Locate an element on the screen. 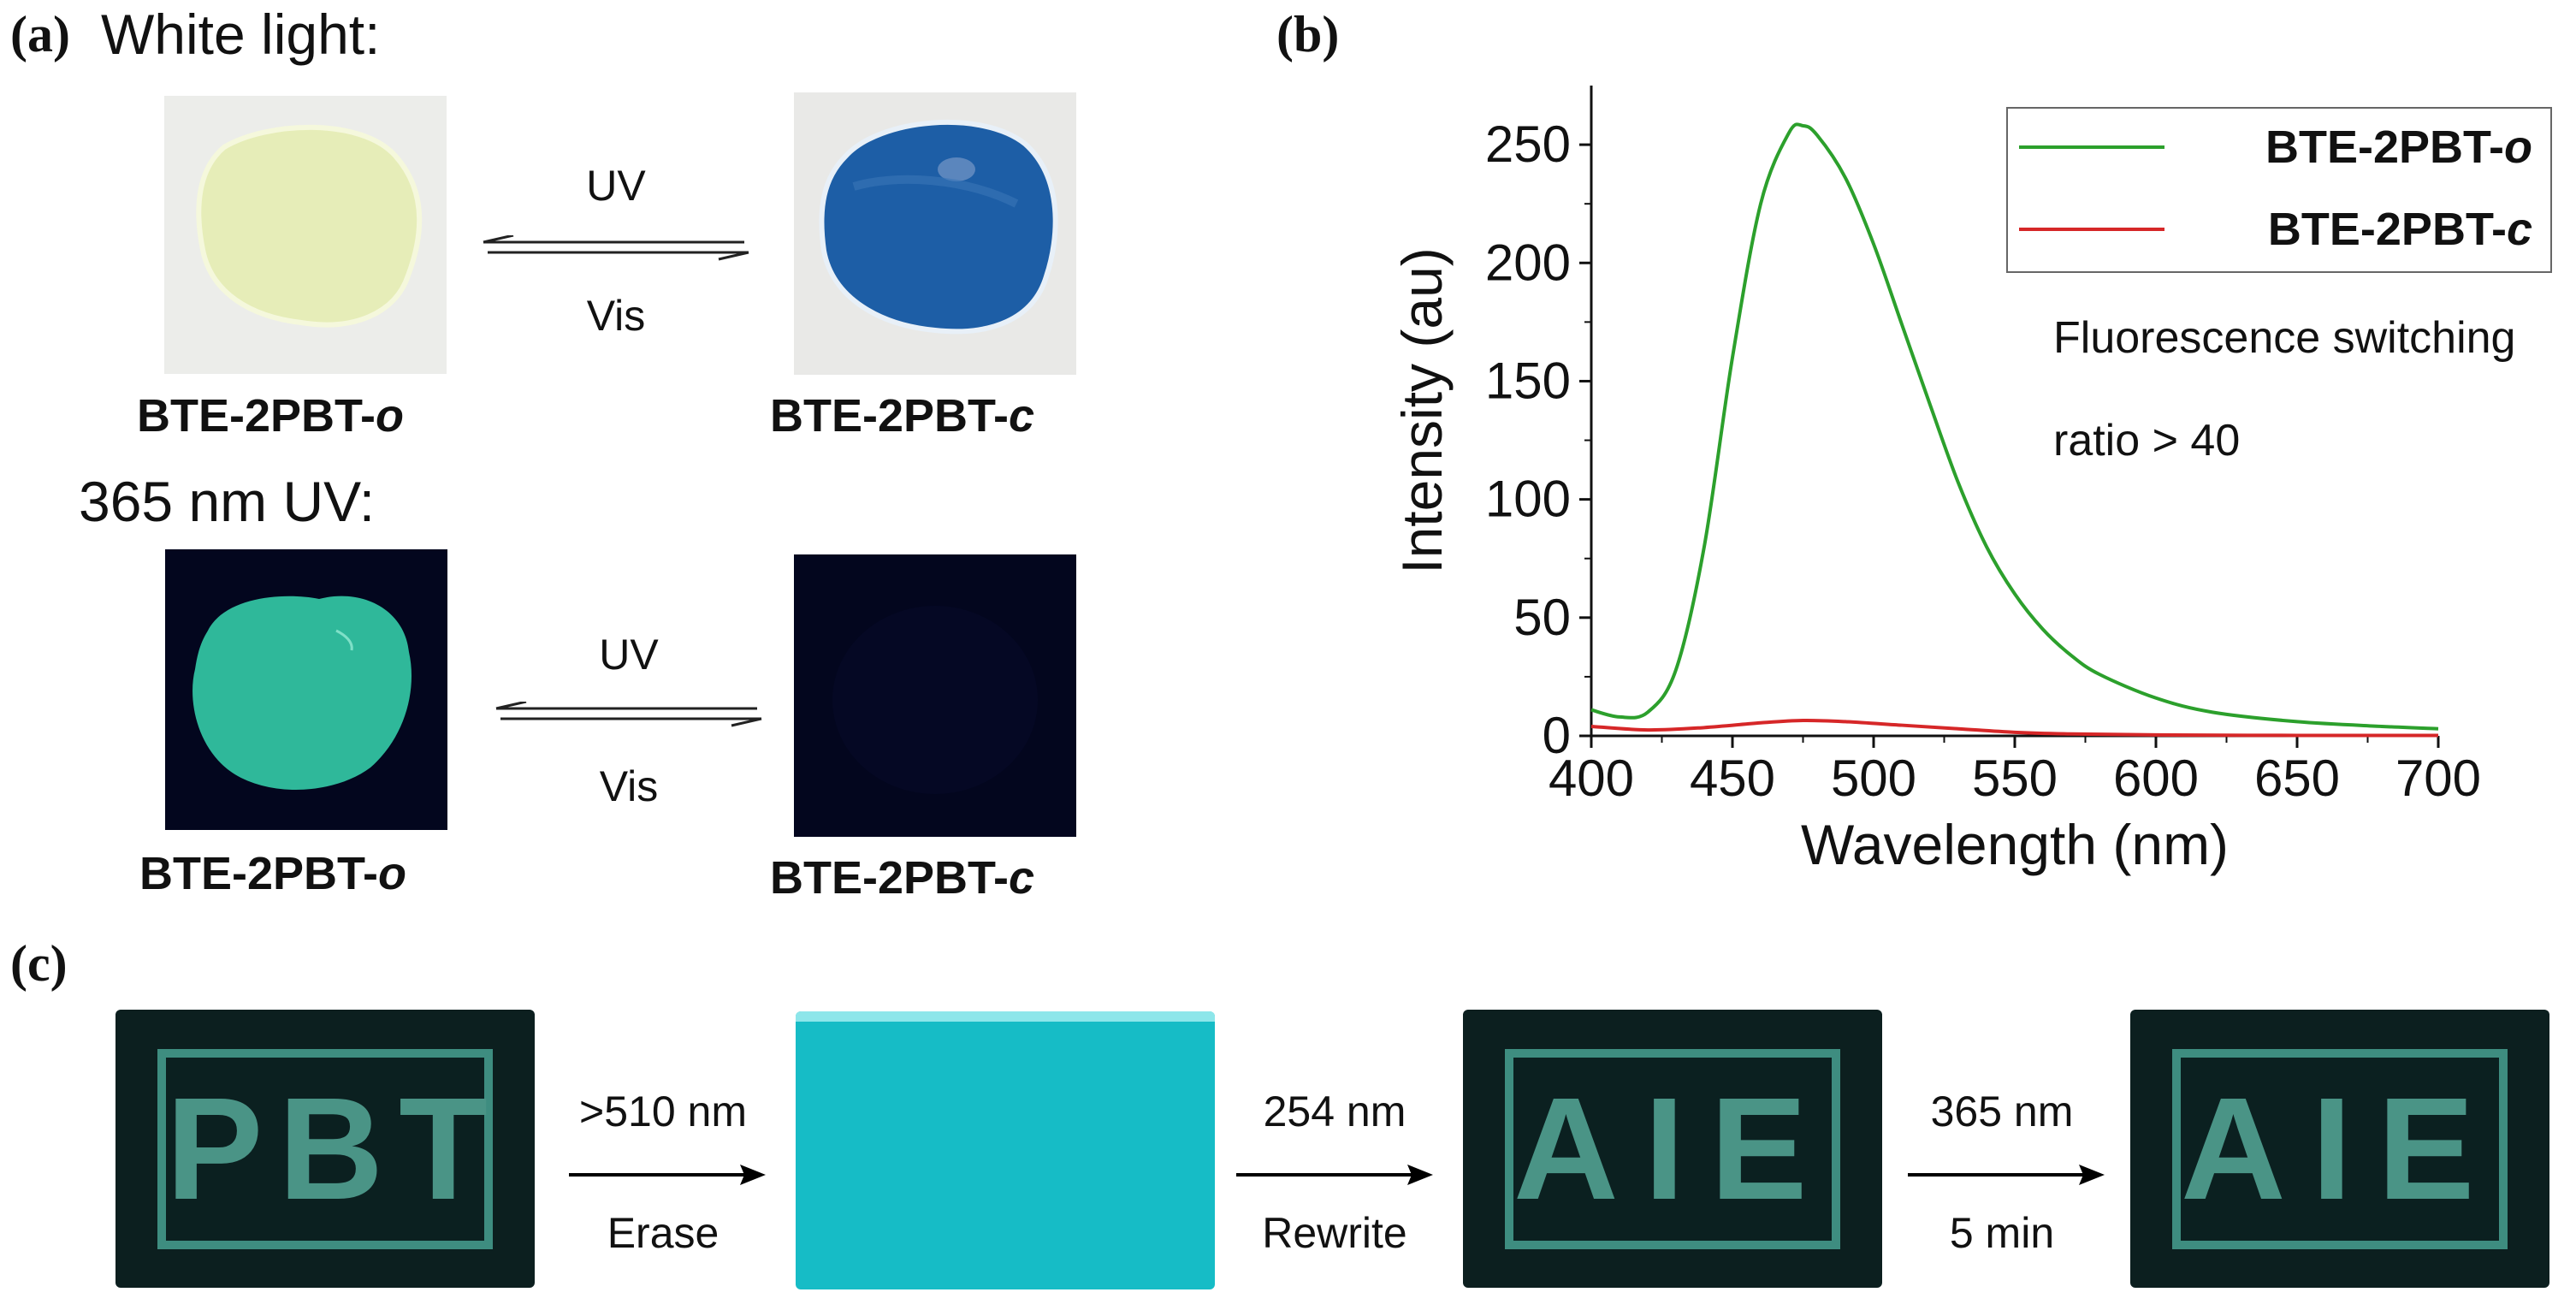 The height and width of the screenshot is (1310, 2576). open-film-shape is located at coordinates (309, 226).